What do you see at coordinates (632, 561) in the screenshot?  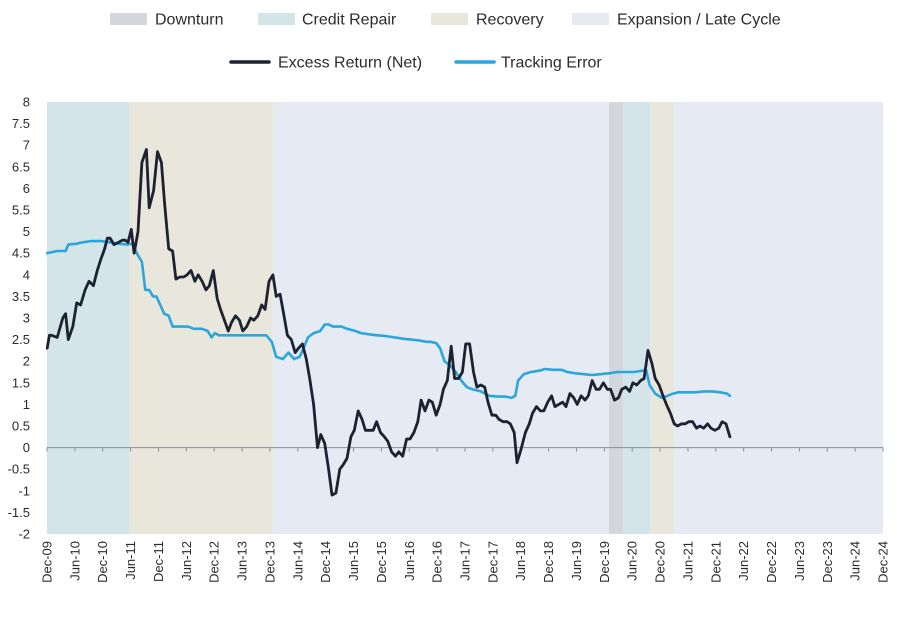 I see `x-tick-label: Jun-20` at bounding box center [632, 561].